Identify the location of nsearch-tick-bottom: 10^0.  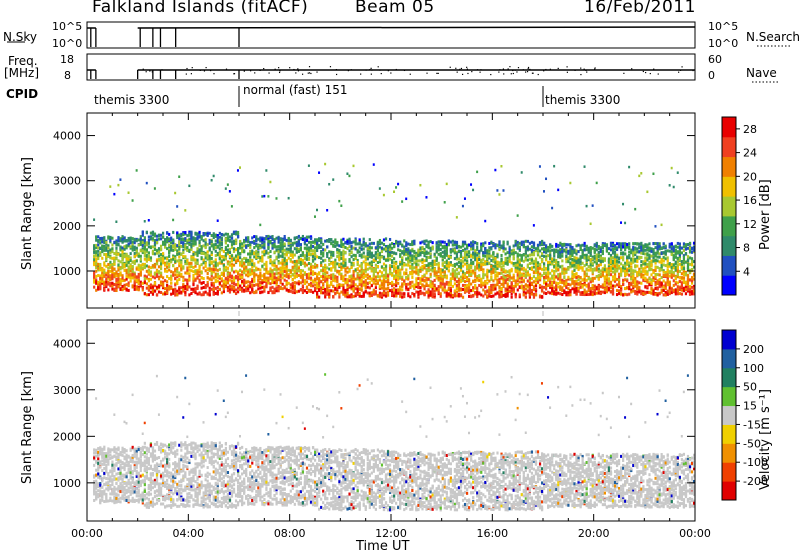
(723, 43).